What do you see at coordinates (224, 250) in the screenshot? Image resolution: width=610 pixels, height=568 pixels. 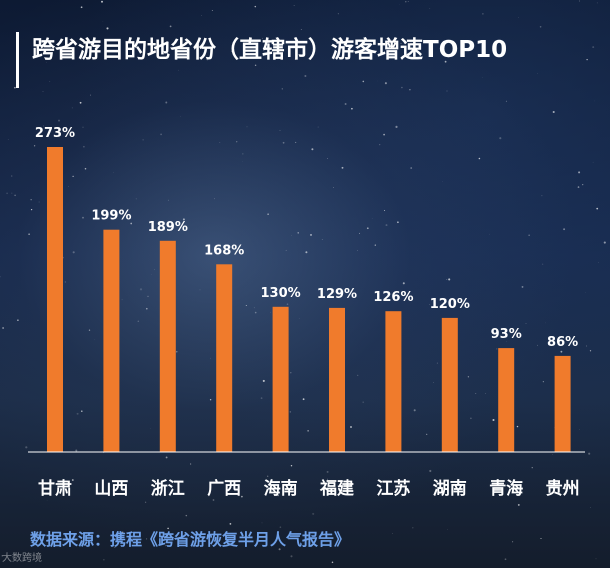 I see `bar-value-label: 168%` at bounding box center [224, 250].